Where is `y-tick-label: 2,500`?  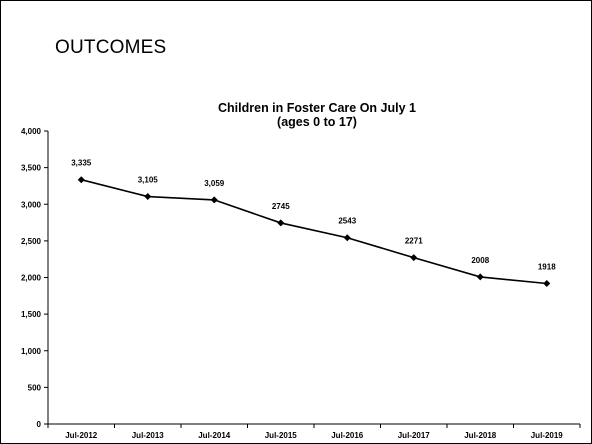
y-tick-label: 2,500 is located at coordinates (31, 241).